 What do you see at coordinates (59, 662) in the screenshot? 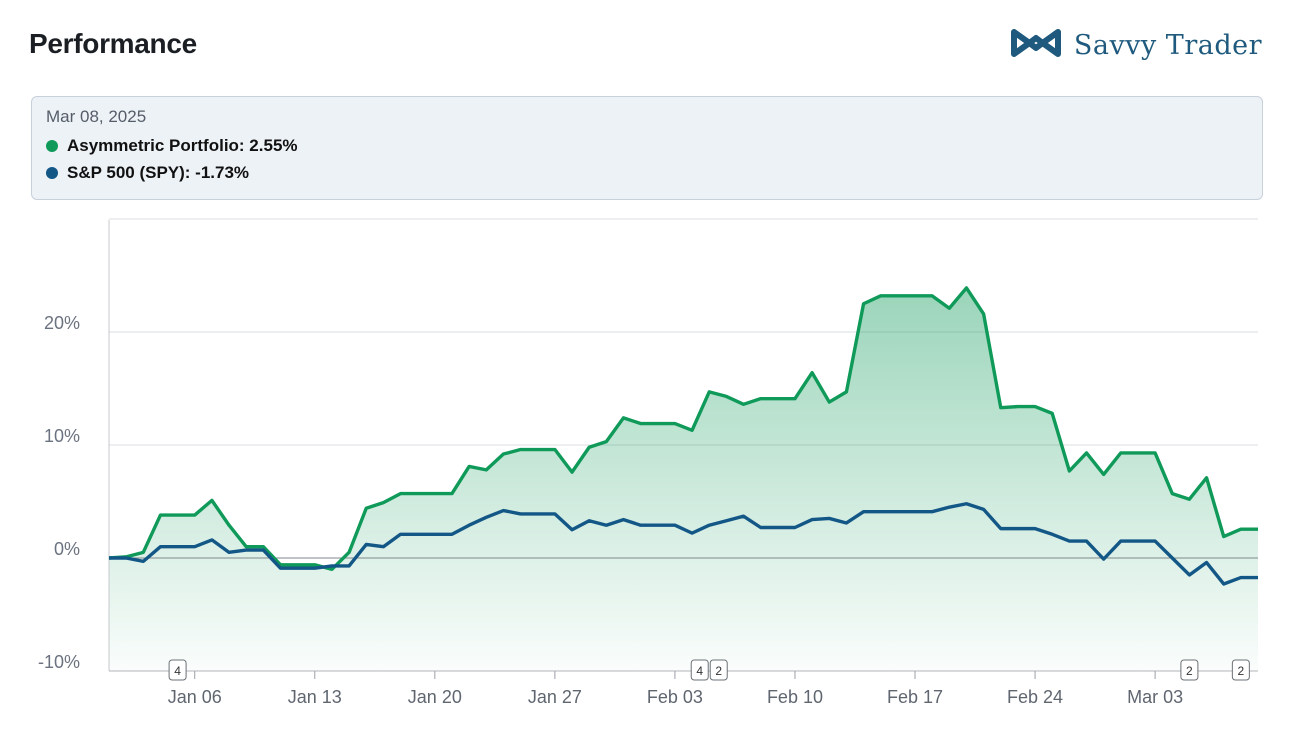
I see `y-tick-label: -10%` at bounding box center [59, 662].